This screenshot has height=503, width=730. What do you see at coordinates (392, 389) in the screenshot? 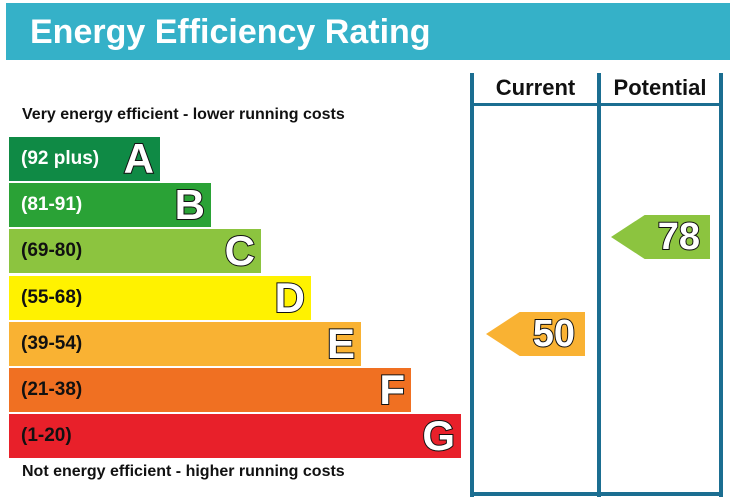
I see `band-letter: F` at bounding box center [392, 389].